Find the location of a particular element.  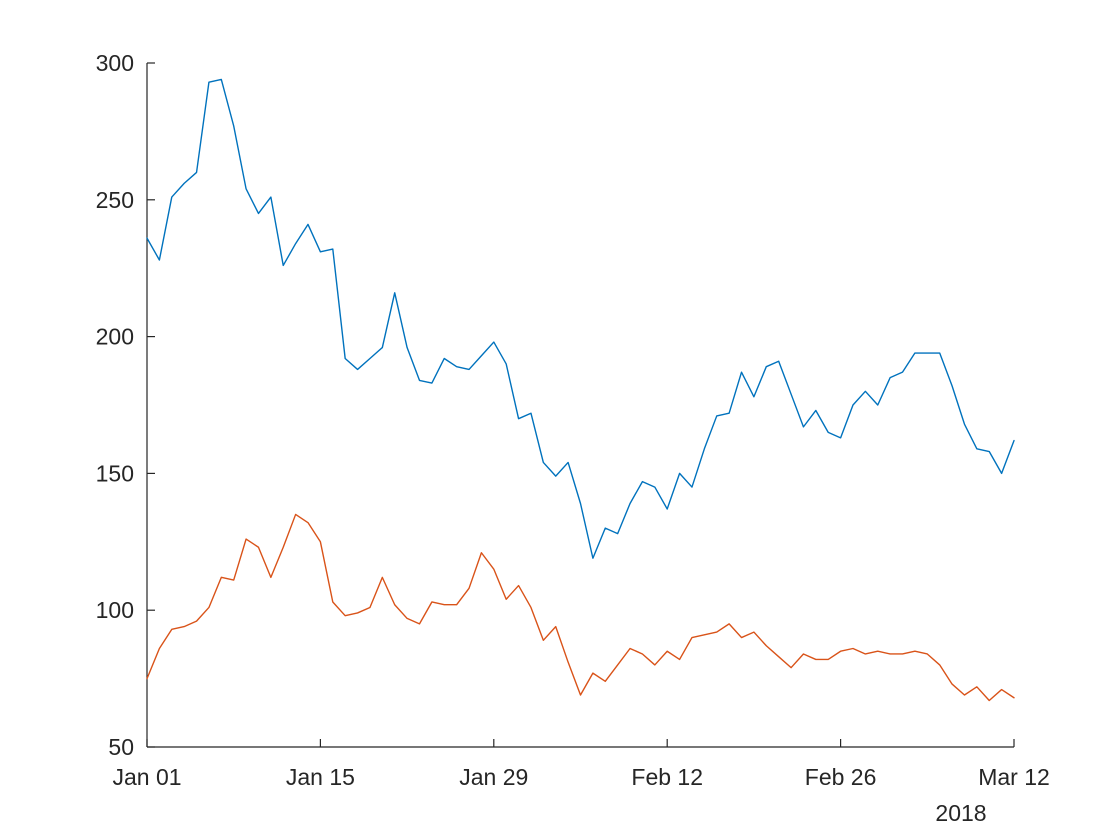

x-tick-label: Mar 12 is located at coordinates (1014, 777).